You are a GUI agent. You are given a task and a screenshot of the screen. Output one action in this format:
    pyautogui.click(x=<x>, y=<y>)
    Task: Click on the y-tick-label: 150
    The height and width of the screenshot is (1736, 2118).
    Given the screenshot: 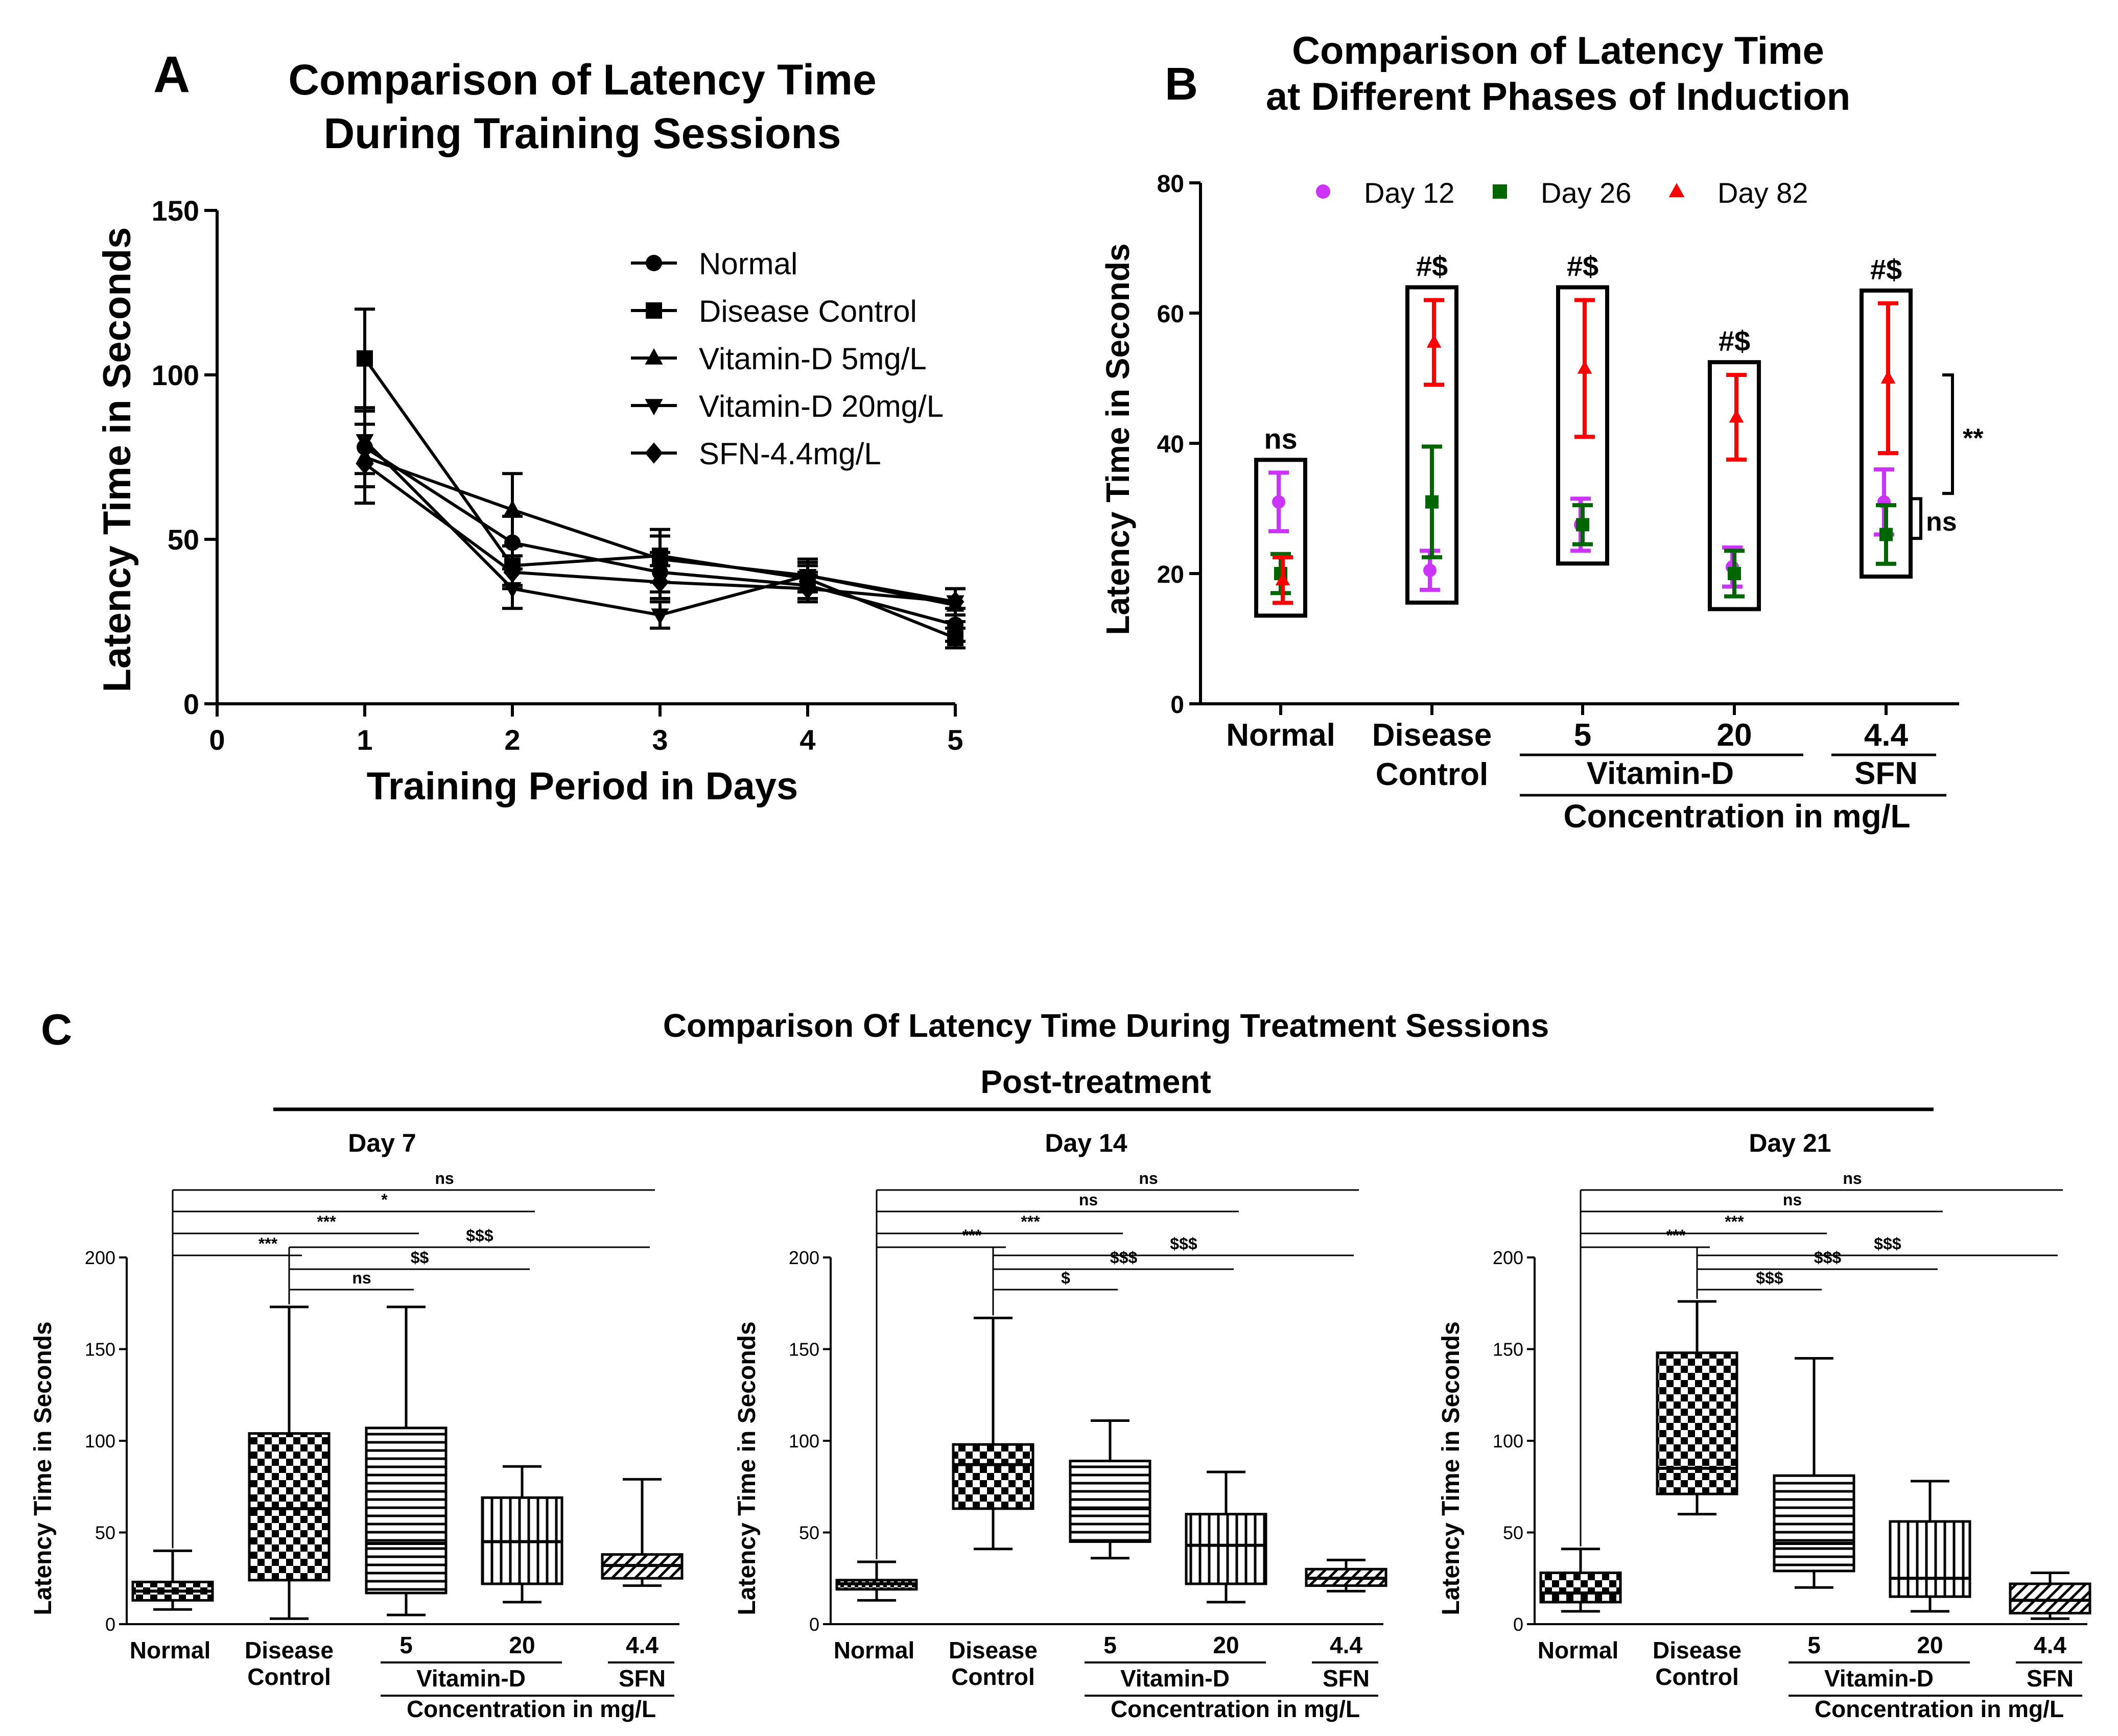 What is the action you would take?
    pyautogui.click(x=100, y=1350)
    